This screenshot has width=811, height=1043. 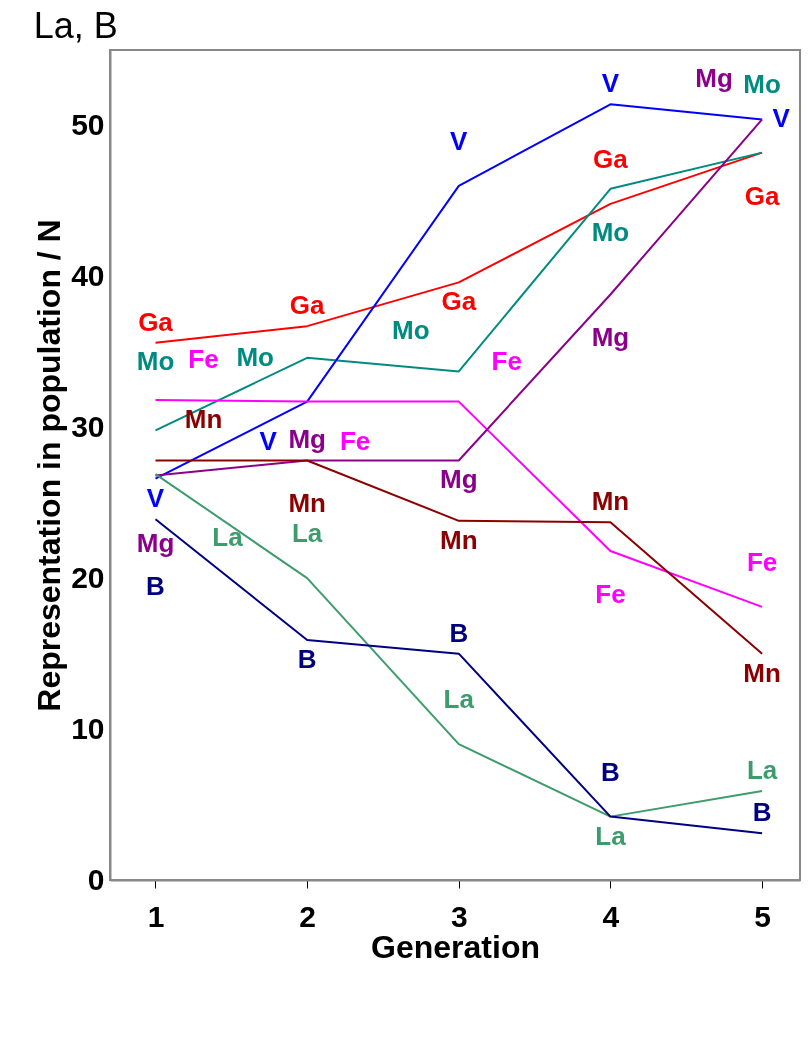 What do you see at coordinates (88, 124) in the screenshot?
I see `y-tick-label: 50` at bounding box center [88, 124].